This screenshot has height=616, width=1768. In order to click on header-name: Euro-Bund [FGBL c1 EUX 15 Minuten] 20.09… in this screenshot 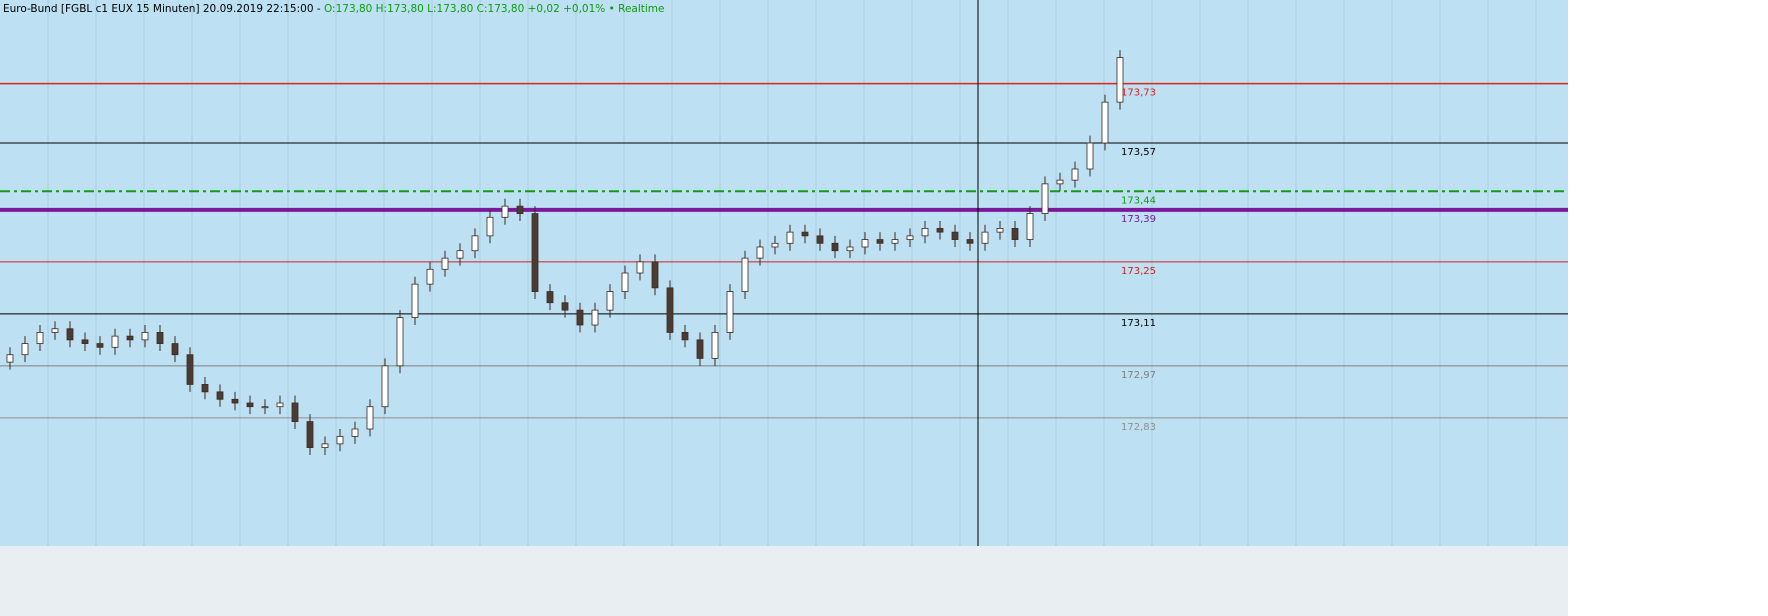, I will do `click(162, 9)`.